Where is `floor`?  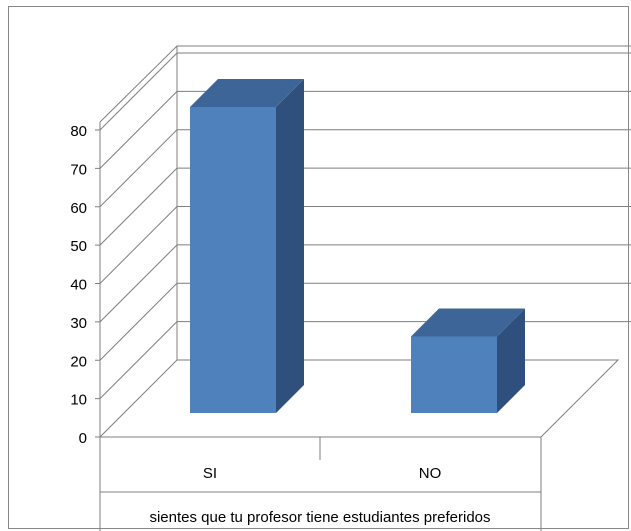
floor is located at coordinates (359, 398).